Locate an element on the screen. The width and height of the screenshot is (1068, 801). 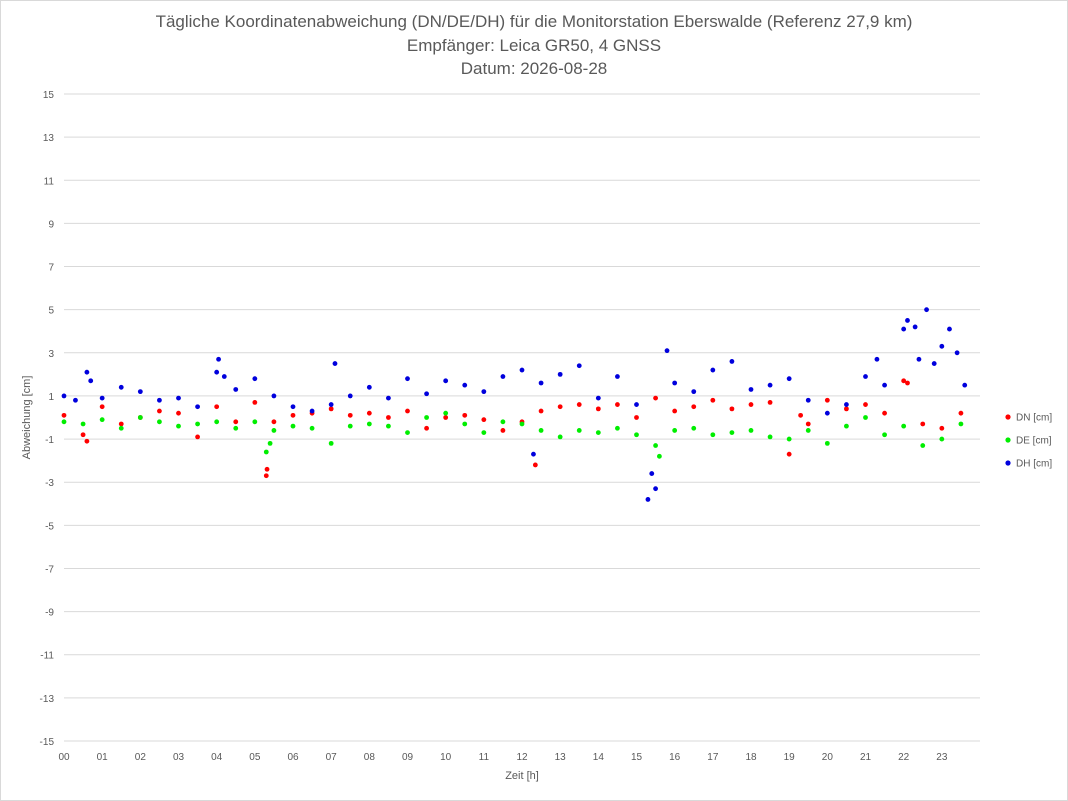
x-tick-label: 05 is located at coordinates (255, 757).